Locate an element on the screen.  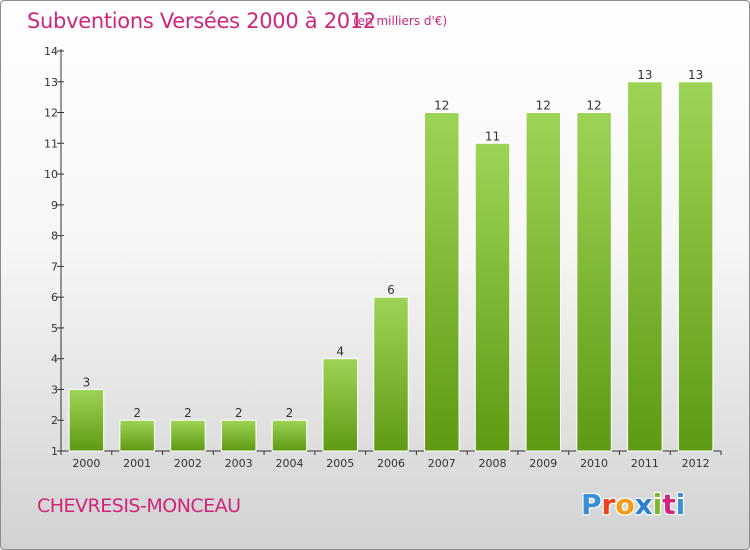
y-tick-label: 1 is located at coordinates (54, 451).